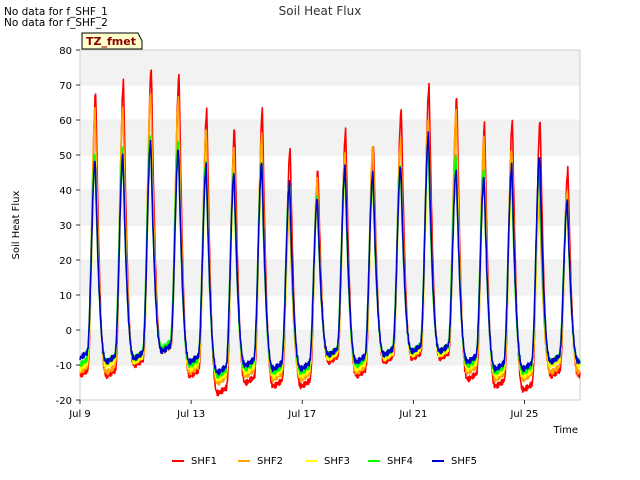 Image resolution: width=640 pixels, height=480 pixels. What do you see at coordinates (400, 461) in the screenshot?
I see `legend-label-shf4: SHF4` at bounding box center [400, 461].